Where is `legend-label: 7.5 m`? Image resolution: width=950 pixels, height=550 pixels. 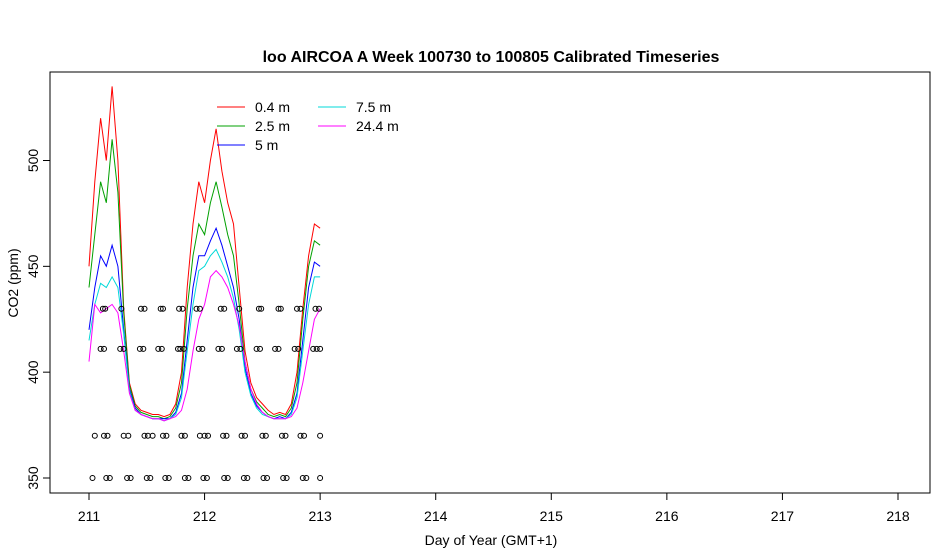 legend-label: 7.5 m is located at coordinates (373, 107).